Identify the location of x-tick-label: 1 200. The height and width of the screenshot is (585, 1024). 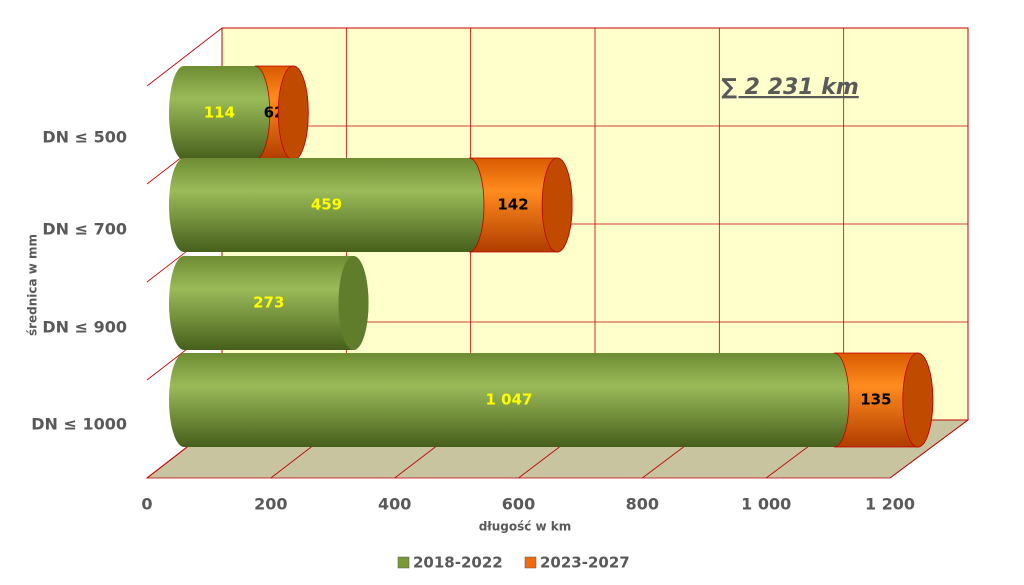
(890, 504).